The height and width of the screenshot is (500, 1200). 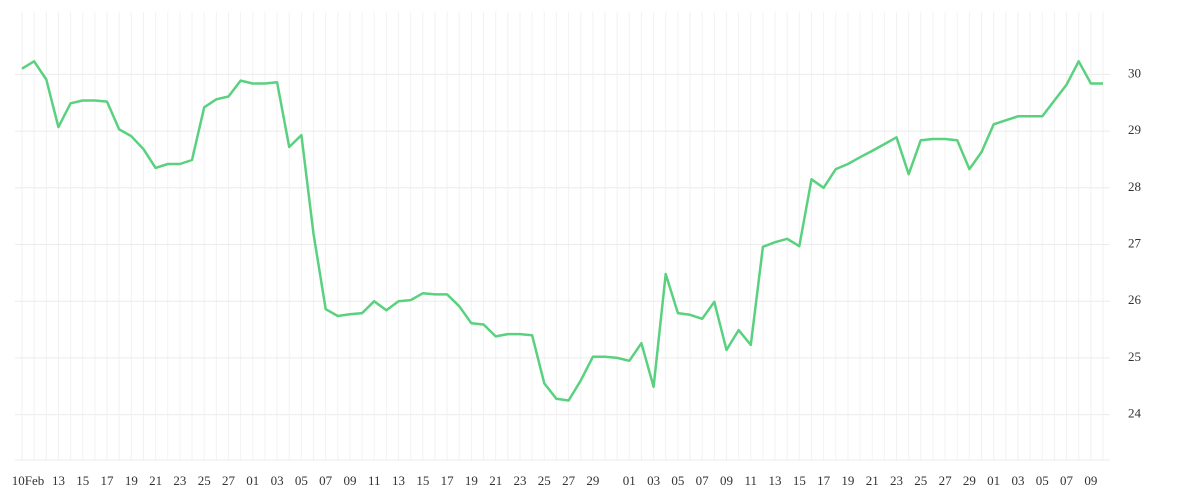 I want to click on y-tick-label: 28, so click(x=1134, y=186).